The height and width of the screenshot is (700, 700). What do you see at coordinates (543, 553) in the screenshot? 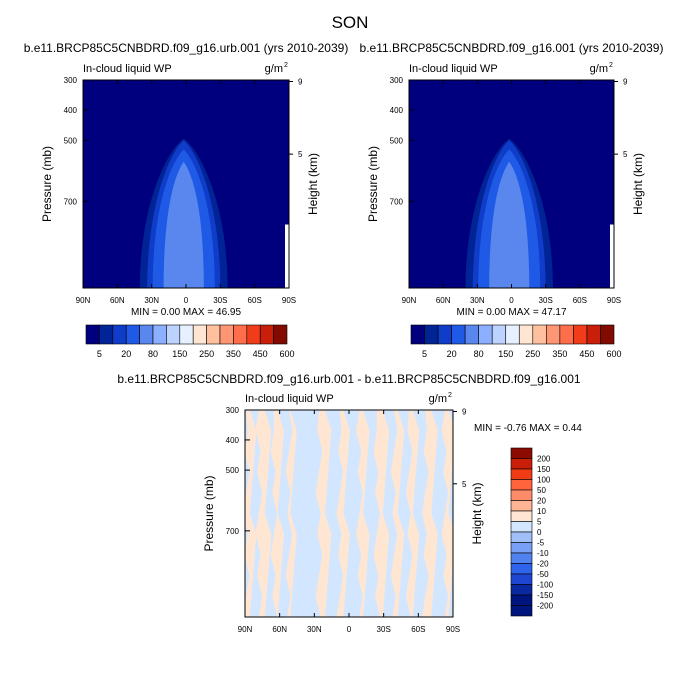
I see `colorbar-tick-label: -10` at bounding box center [543, 553].